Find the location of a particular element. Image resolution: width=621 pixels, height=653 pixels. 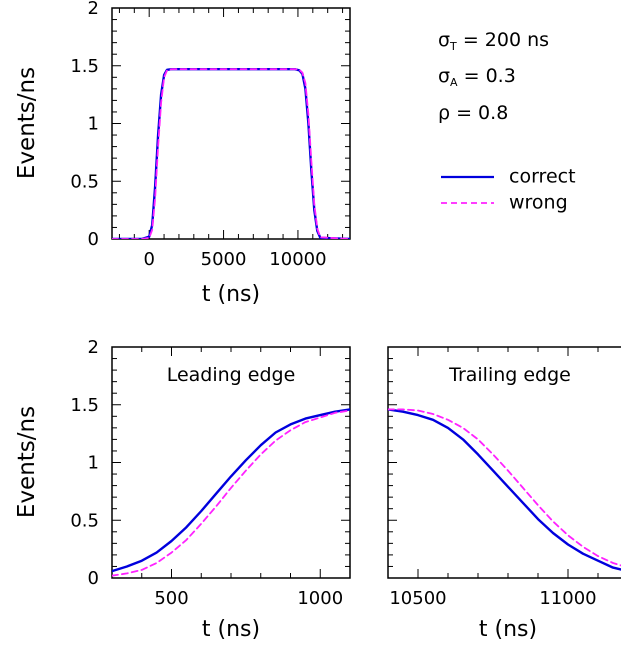

x-tick-label: 10000 is located at coordinates (297, 259).